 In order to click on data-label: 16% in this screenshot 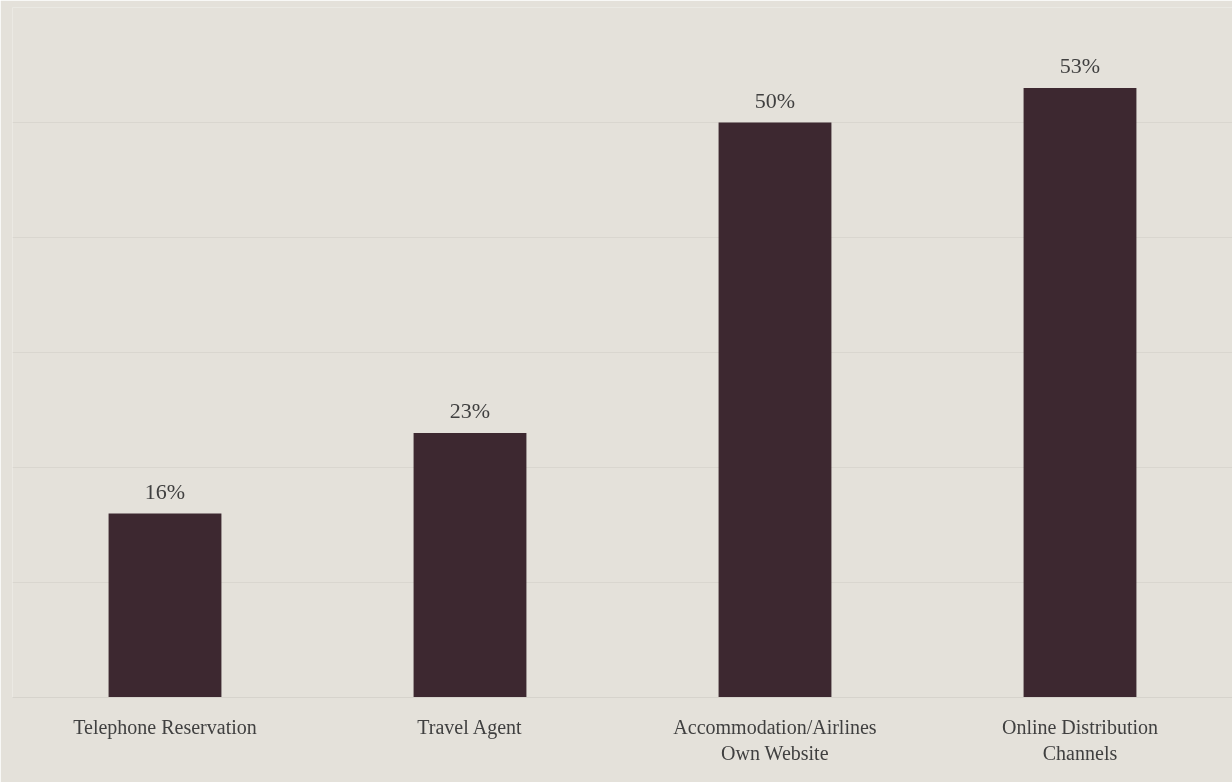, I will do `click(165, 491)`.